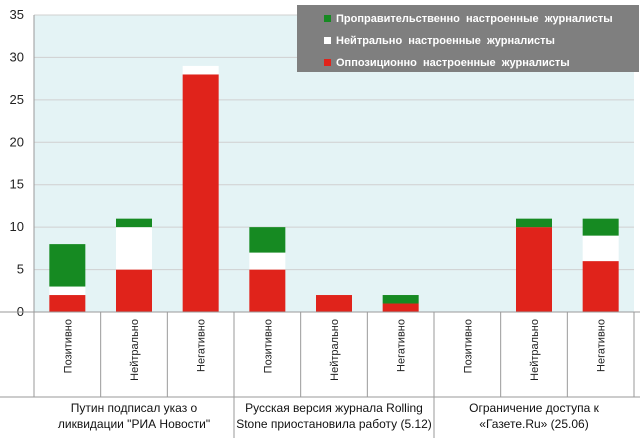 The height and width of the screenshot is (448, 644). Describe the element at coordinates (22, 163) in the screenshot. I see `y-axis: 05101520253035` at that location.